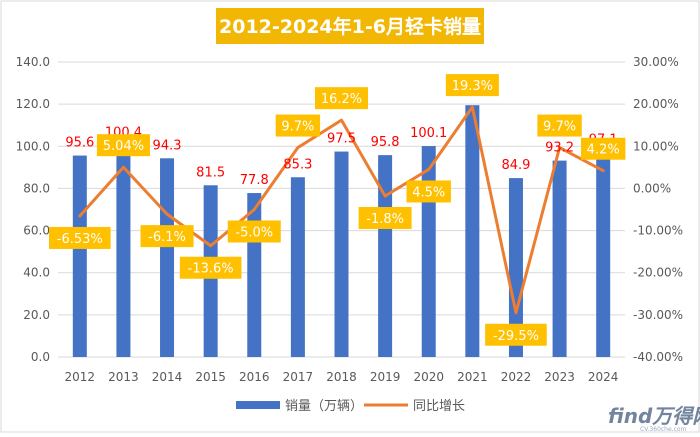 The height and width of the screenshot is (437, 700). I want to click on bar-value-label: 84.9, so click(515, 165).